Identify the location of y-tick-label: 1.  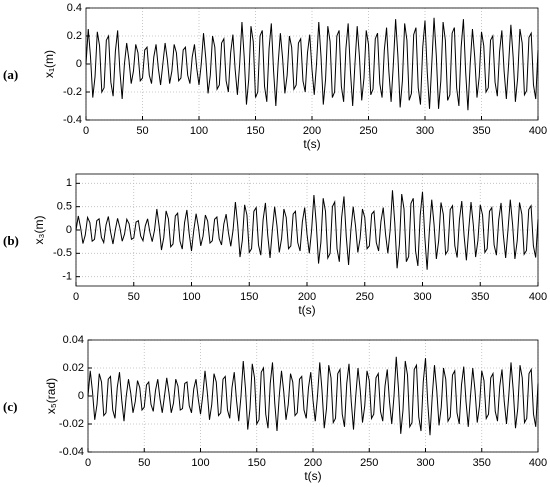
(69, 183).